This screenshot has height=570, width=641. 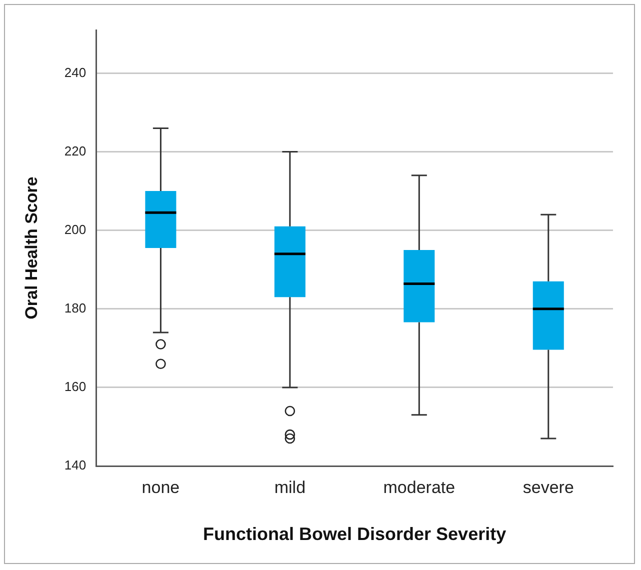 What do you see at coordinates (75, 229) in the screenshot?
I see `y-tick-label: 200` at bounding box center [75, 229].